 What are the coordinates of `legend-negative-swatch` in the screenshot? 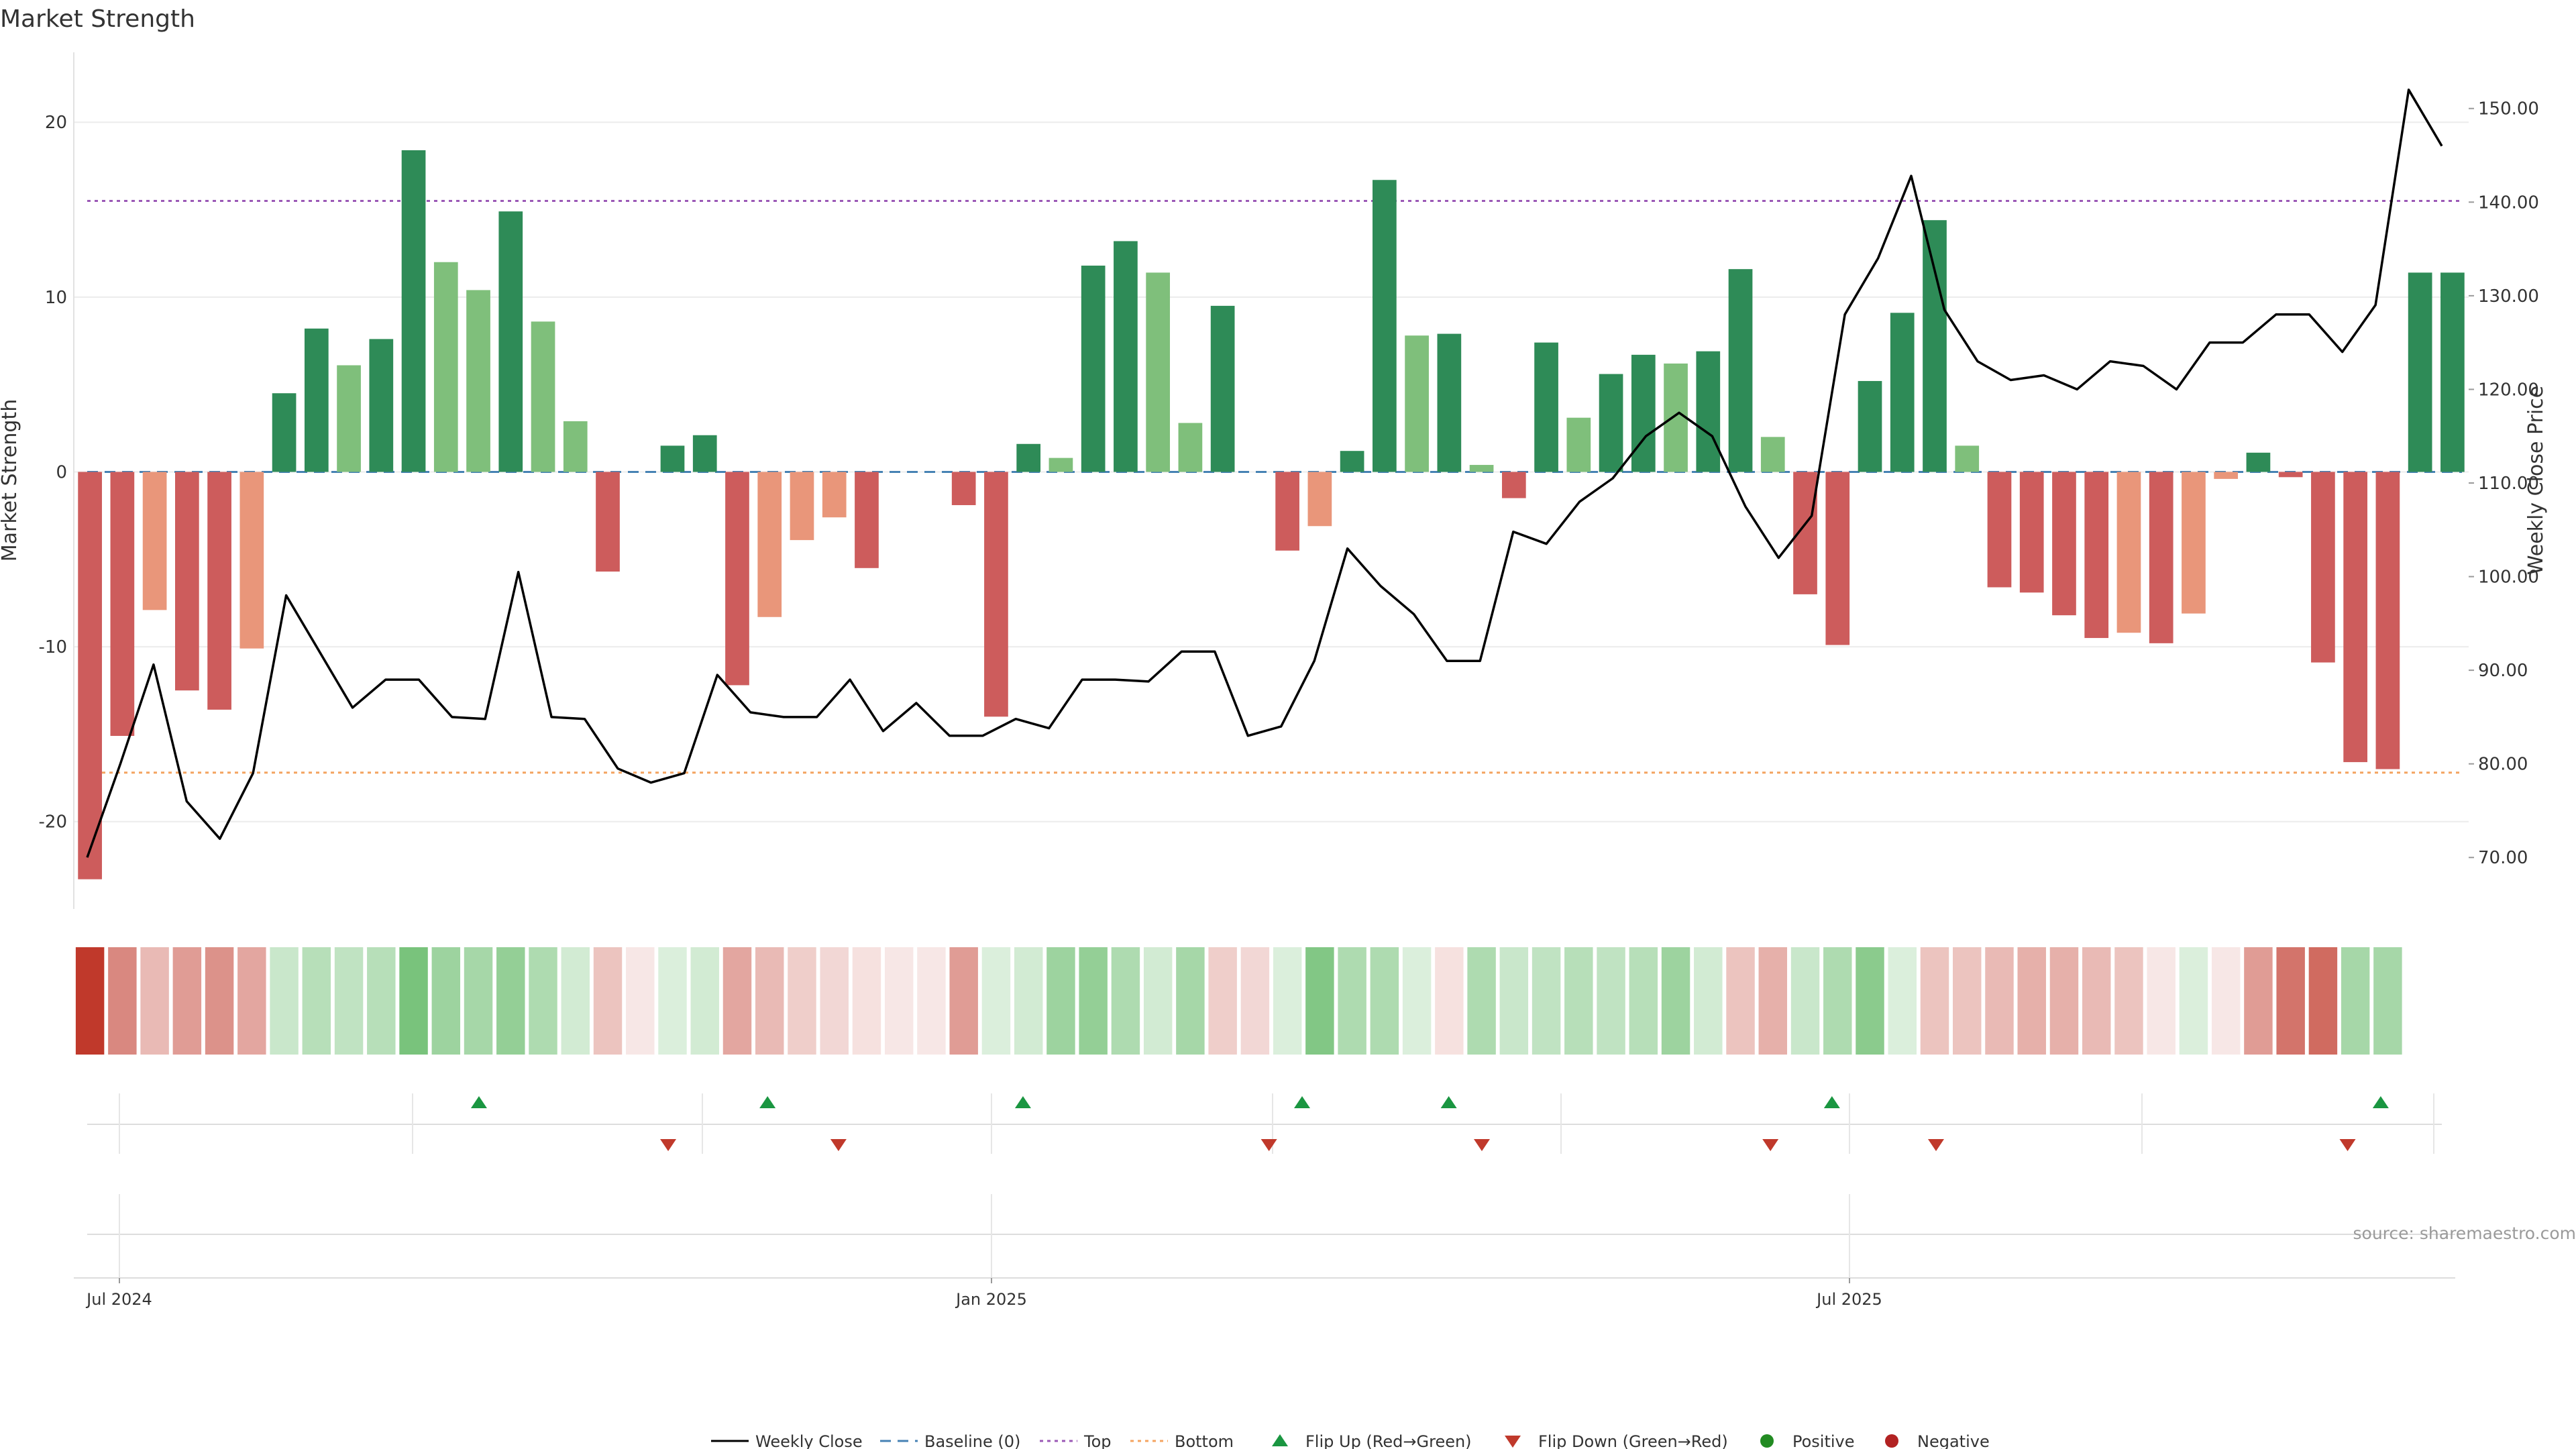 It's located at (1891, 1441).